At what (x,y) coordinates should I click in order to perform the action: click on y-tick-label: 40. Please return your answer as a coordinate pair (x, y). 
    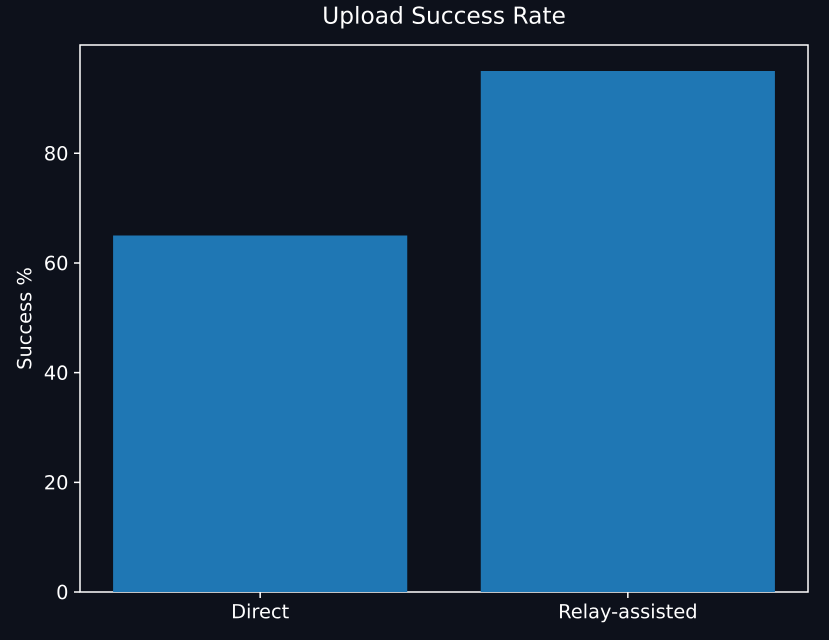
    Looking at the image, I should click on (56, 372).